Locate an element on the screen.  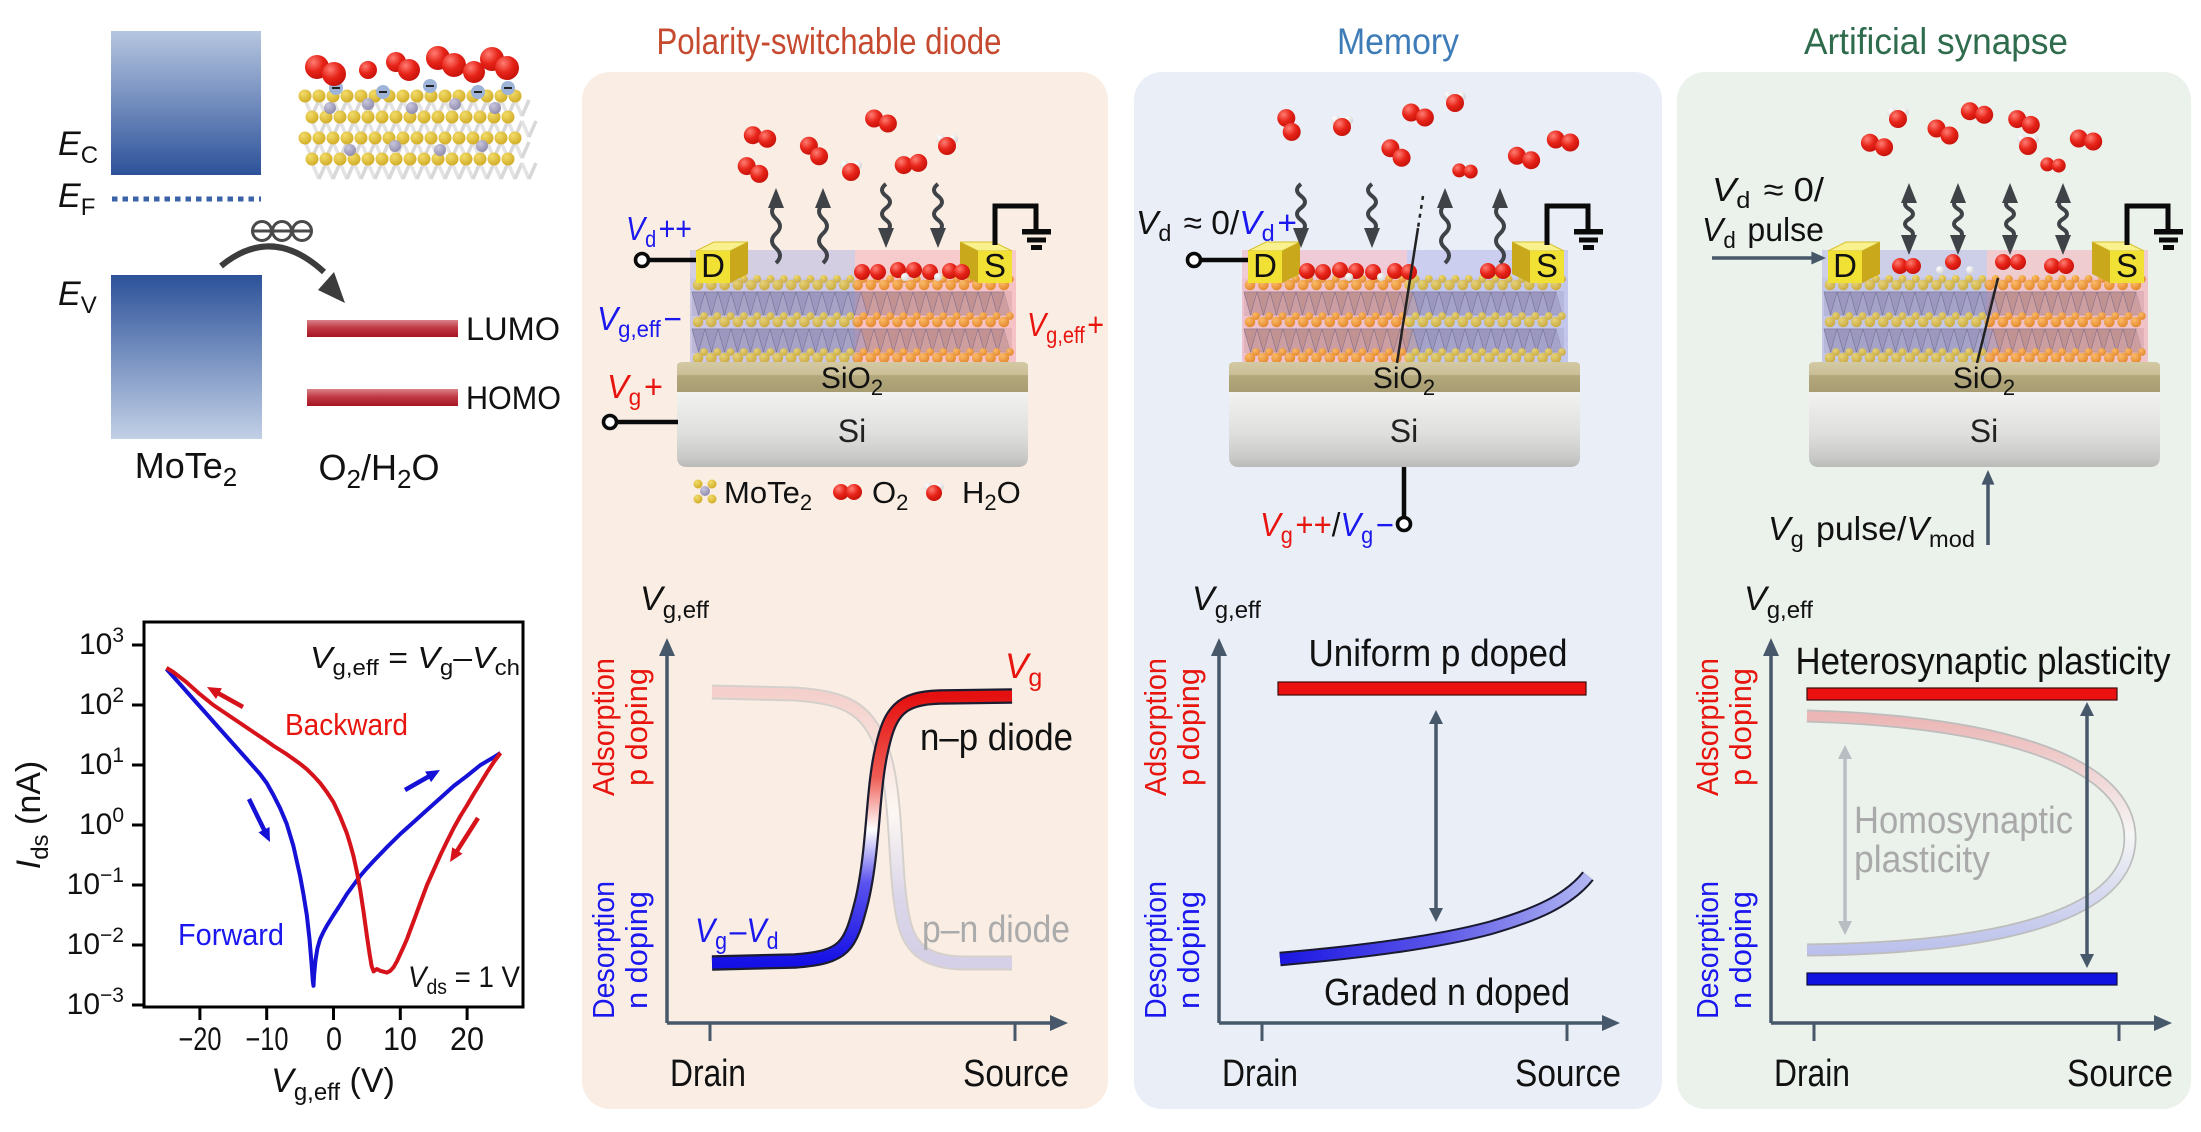
svg-text: Uniform p doped is located at coordinates (1438, 654).